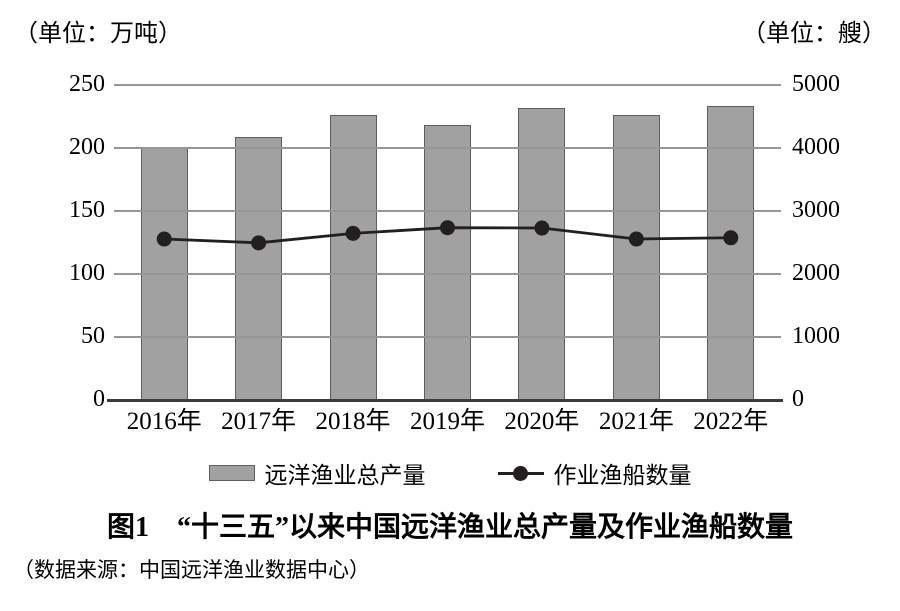 The width and height of the screenshot is (900, 611). What do you see at coordinates (816, 84) in the screenshot?
I see `right-axis-tick: 5000` at bounding box center [816, 84].